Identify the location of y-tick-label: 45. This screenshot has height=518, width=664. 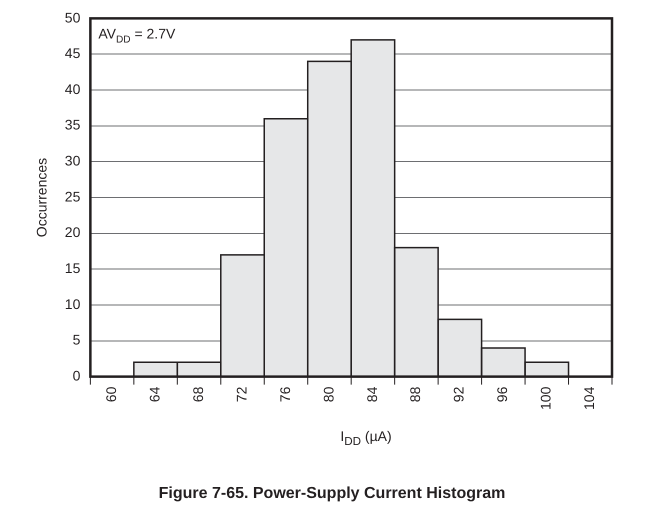
(72, 53).